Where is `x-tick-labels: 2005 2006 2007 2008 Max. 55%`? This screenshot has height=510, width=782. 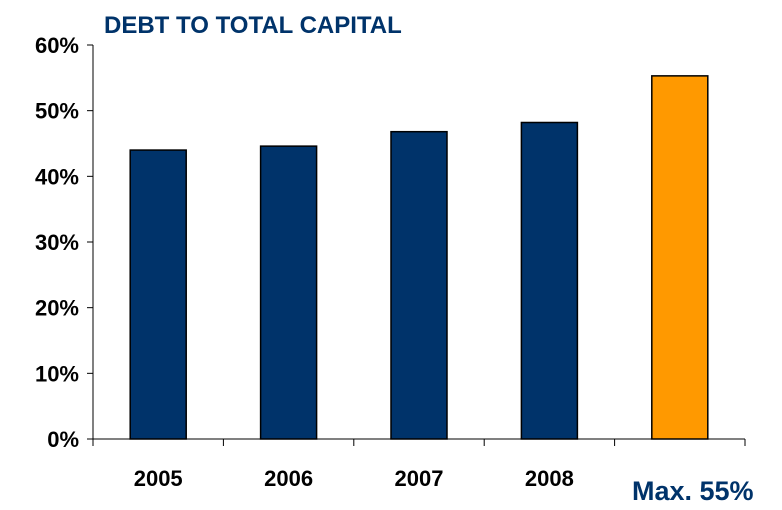
x-tick-labels: 2005 2006 2007 2008 Max. 55% is located at coordinates (444, 486).